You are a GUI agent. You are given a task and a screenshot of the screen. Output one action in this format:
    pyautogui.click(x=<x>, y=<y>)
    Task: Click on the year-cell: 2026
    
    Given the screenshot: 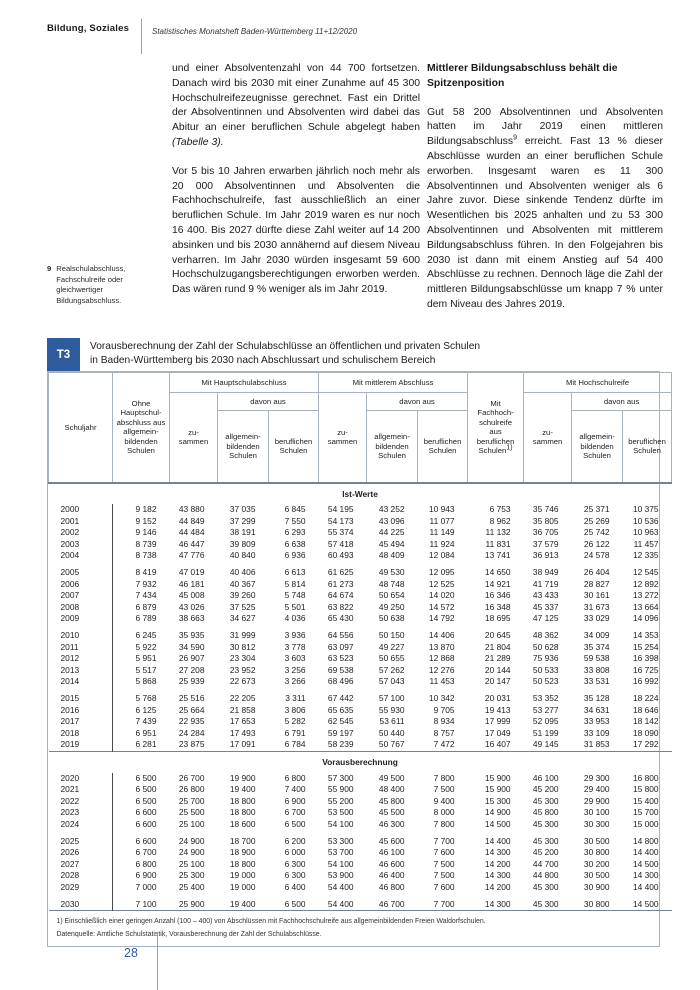 What is the action you would take?
    pyautogui.click(x=80, y=853)
    